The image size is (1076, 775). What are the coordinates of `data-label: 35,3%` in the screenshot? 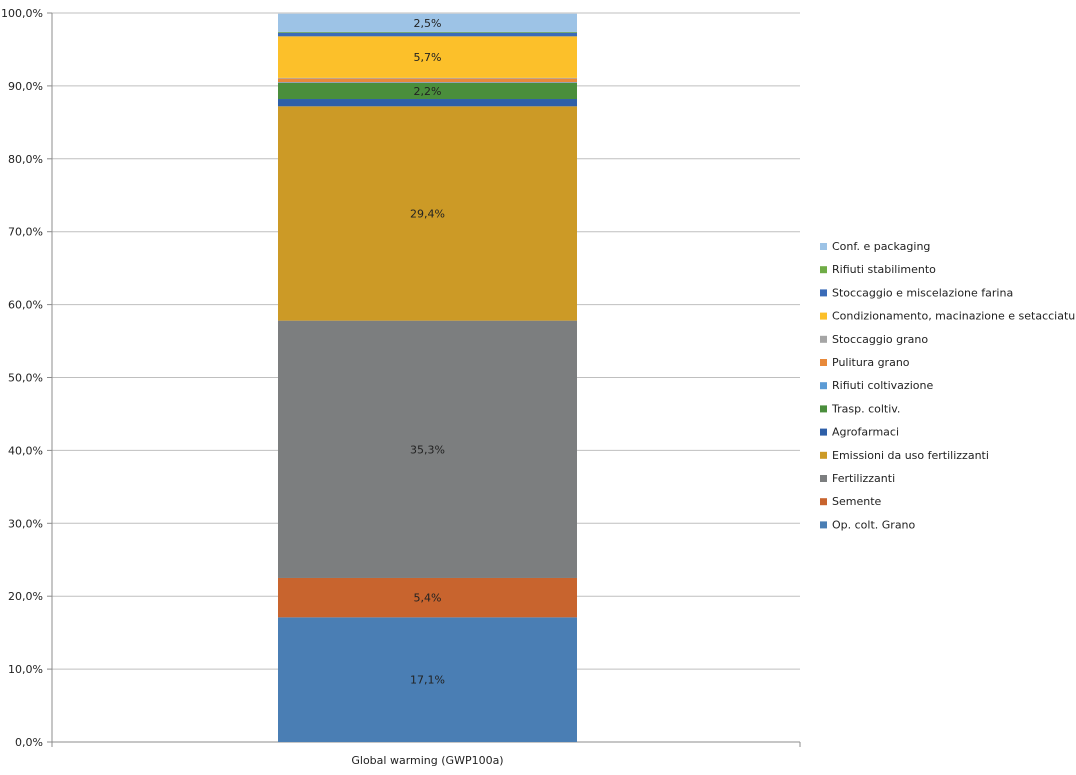 It's located at (427, 449).